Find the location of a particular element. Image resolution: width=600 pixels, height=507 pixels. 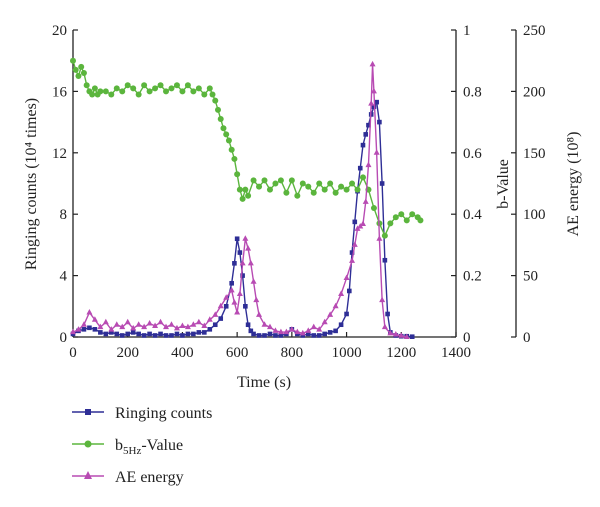

y-right1-tick-label: 0 is located at coordinates (467, 338).